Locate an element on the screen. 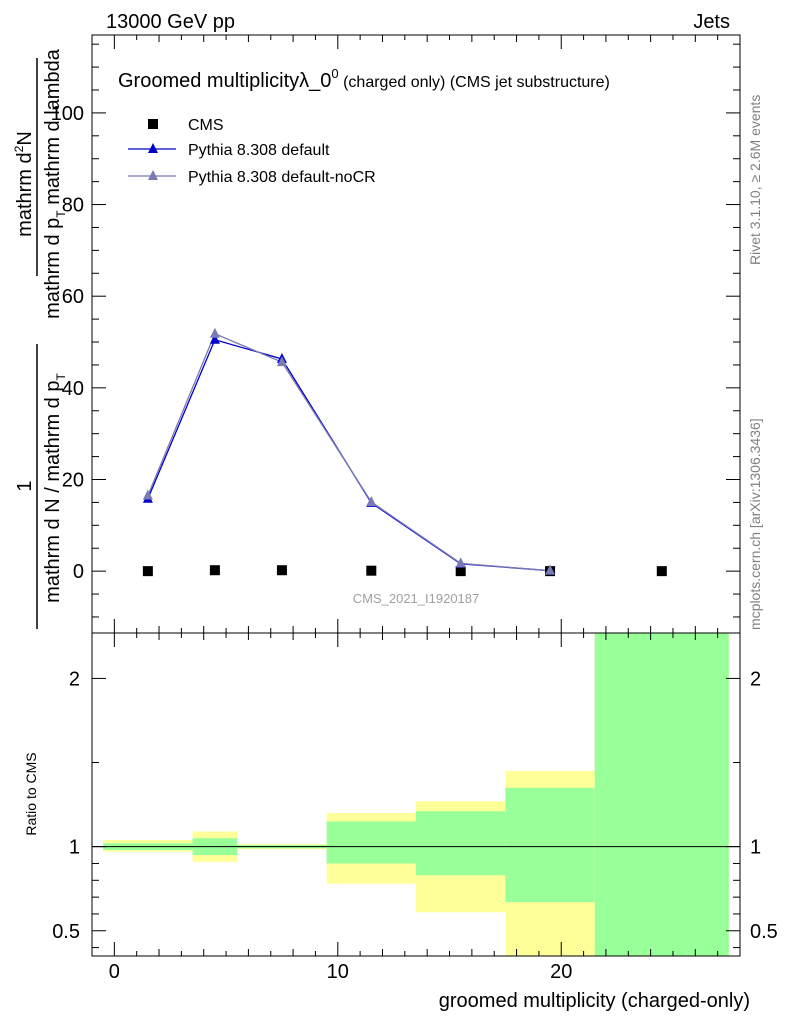  ratio-ytick-label: 1 is located at coordinates (74, 848).